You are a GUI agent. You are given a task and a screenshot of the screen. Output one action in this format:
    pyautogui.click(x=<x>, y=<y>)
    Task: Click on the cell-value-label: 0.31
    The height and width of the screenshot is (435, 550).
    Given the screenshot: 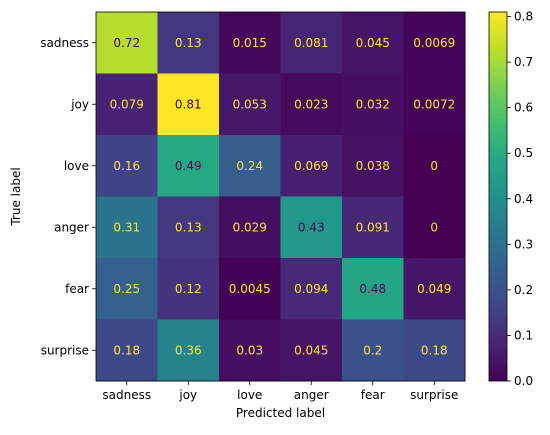 What is the action you would take?
    pyautogui.click(x=126, y=227)
    